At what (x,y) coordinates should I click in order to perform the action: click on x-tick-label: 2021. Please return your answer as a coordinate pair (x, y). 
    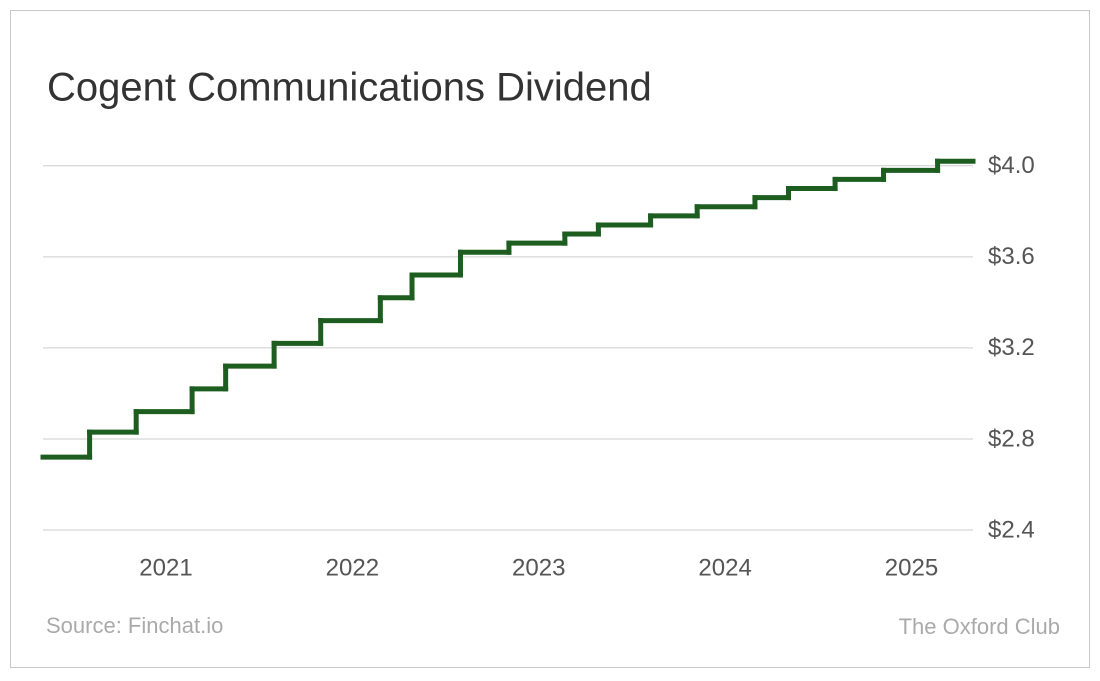
    Looking at the image, I should click on (165, 567).